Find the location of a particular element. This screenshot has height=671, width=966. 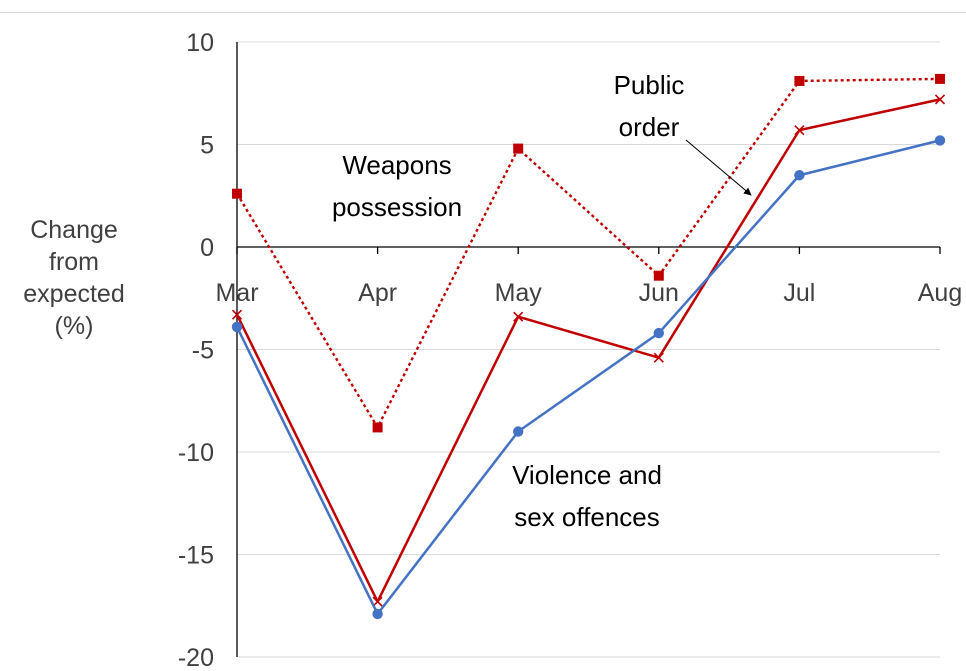

y-tick-label: -10 is located at coordinates (196, 453).